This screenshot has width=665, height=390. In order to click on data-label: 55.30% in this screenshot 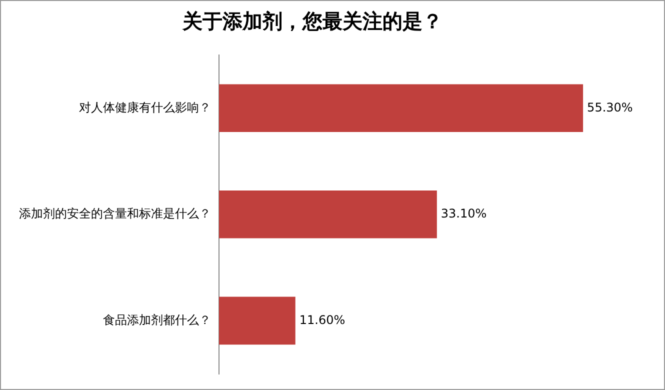, I will do `click(610, 107)`.